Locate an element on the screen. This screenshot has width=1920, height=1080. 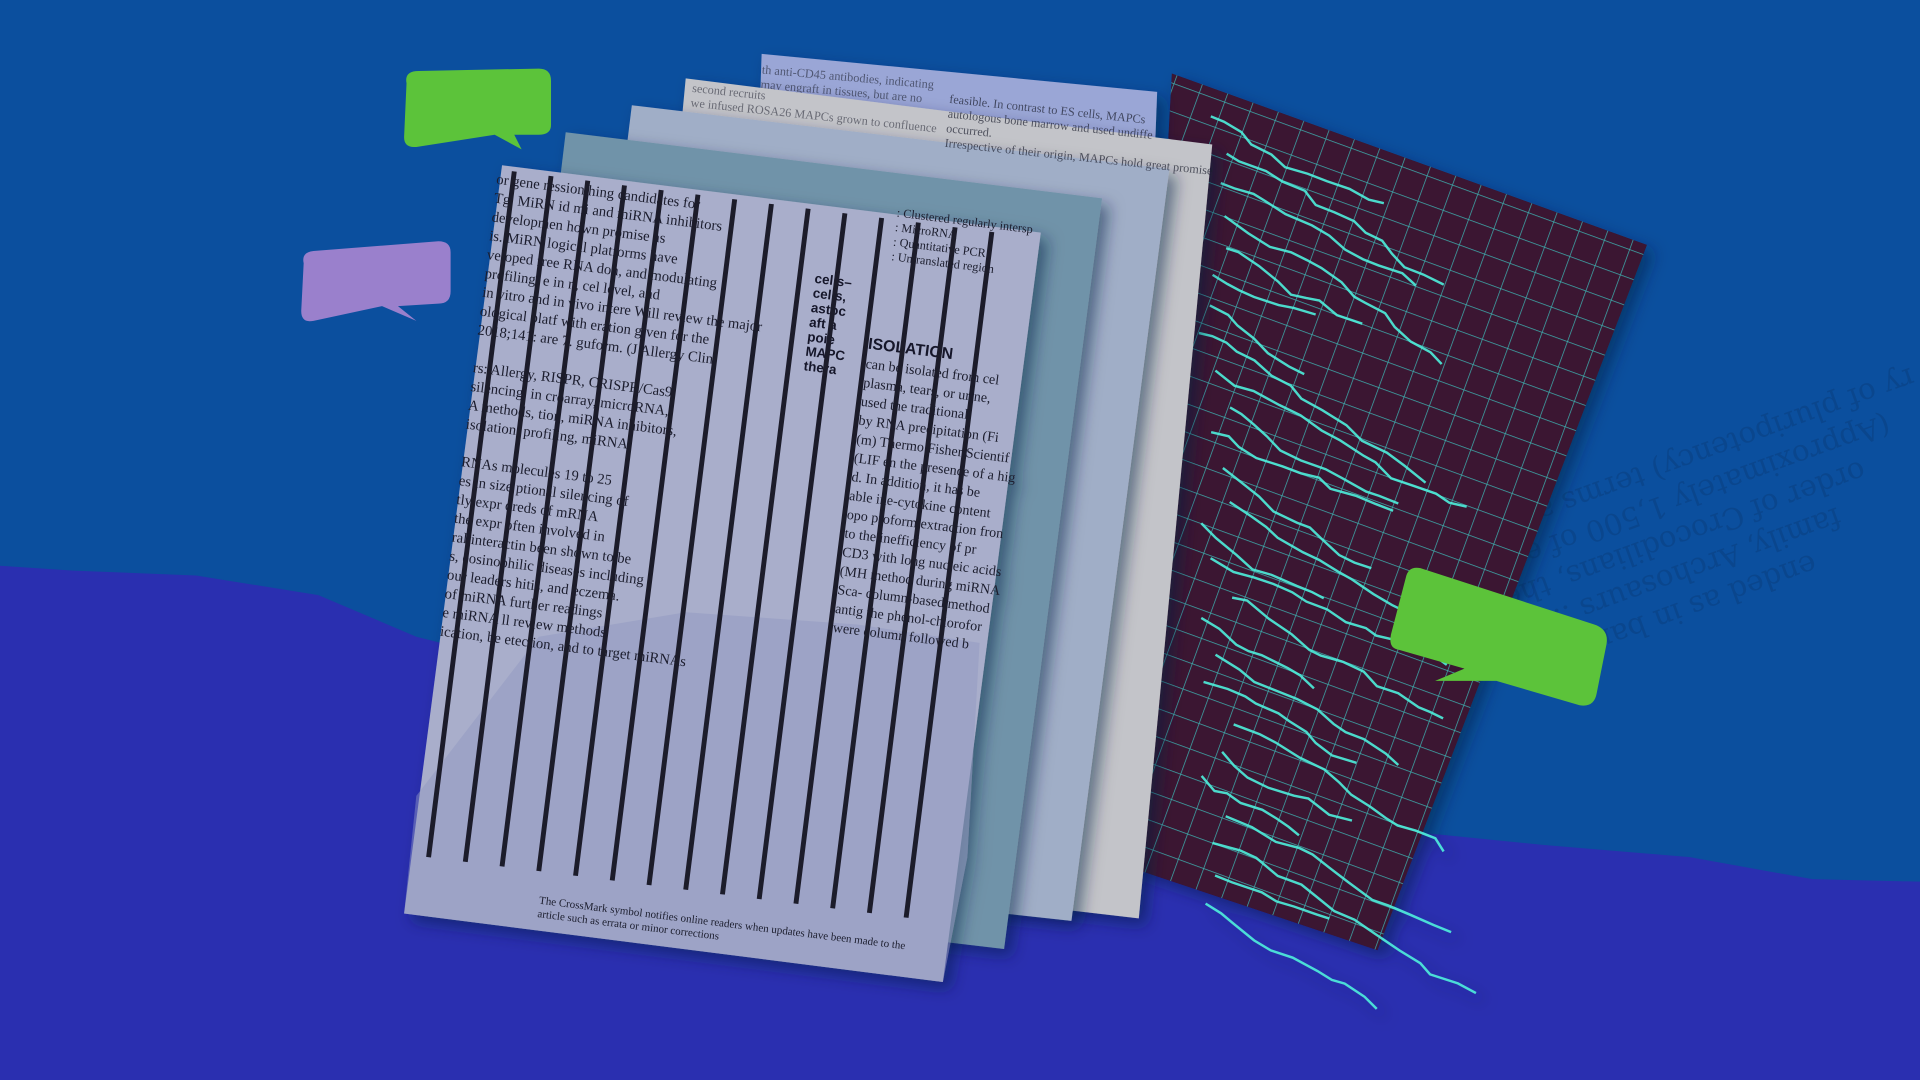
article-side-word: cells– is located at coordinates (833, 281).